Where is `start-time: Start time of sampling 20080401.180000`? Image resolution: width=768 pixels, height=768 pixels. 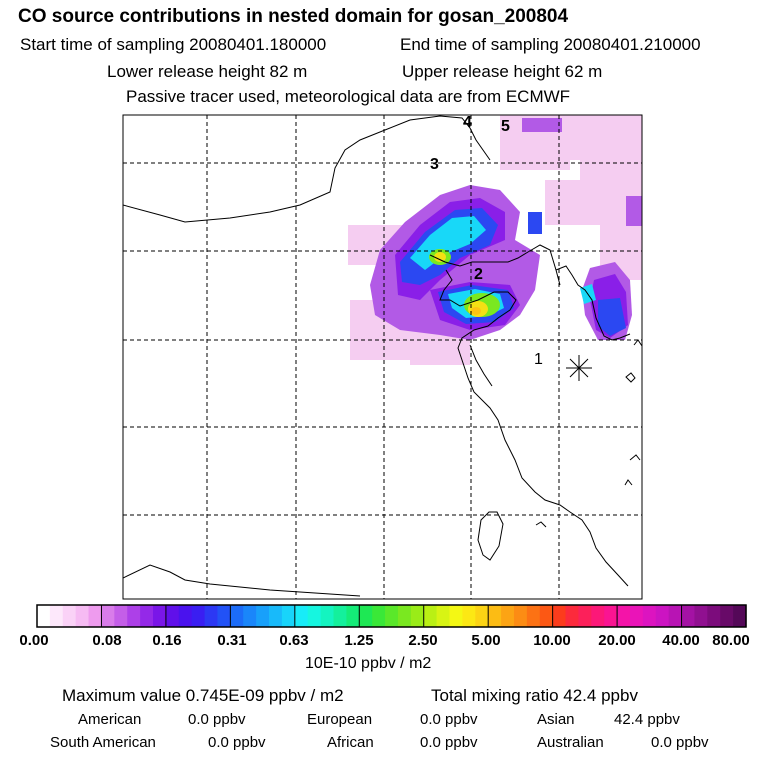
start-time: Start time of sampling 20080401.180000 is located at coordinates (173, 44).